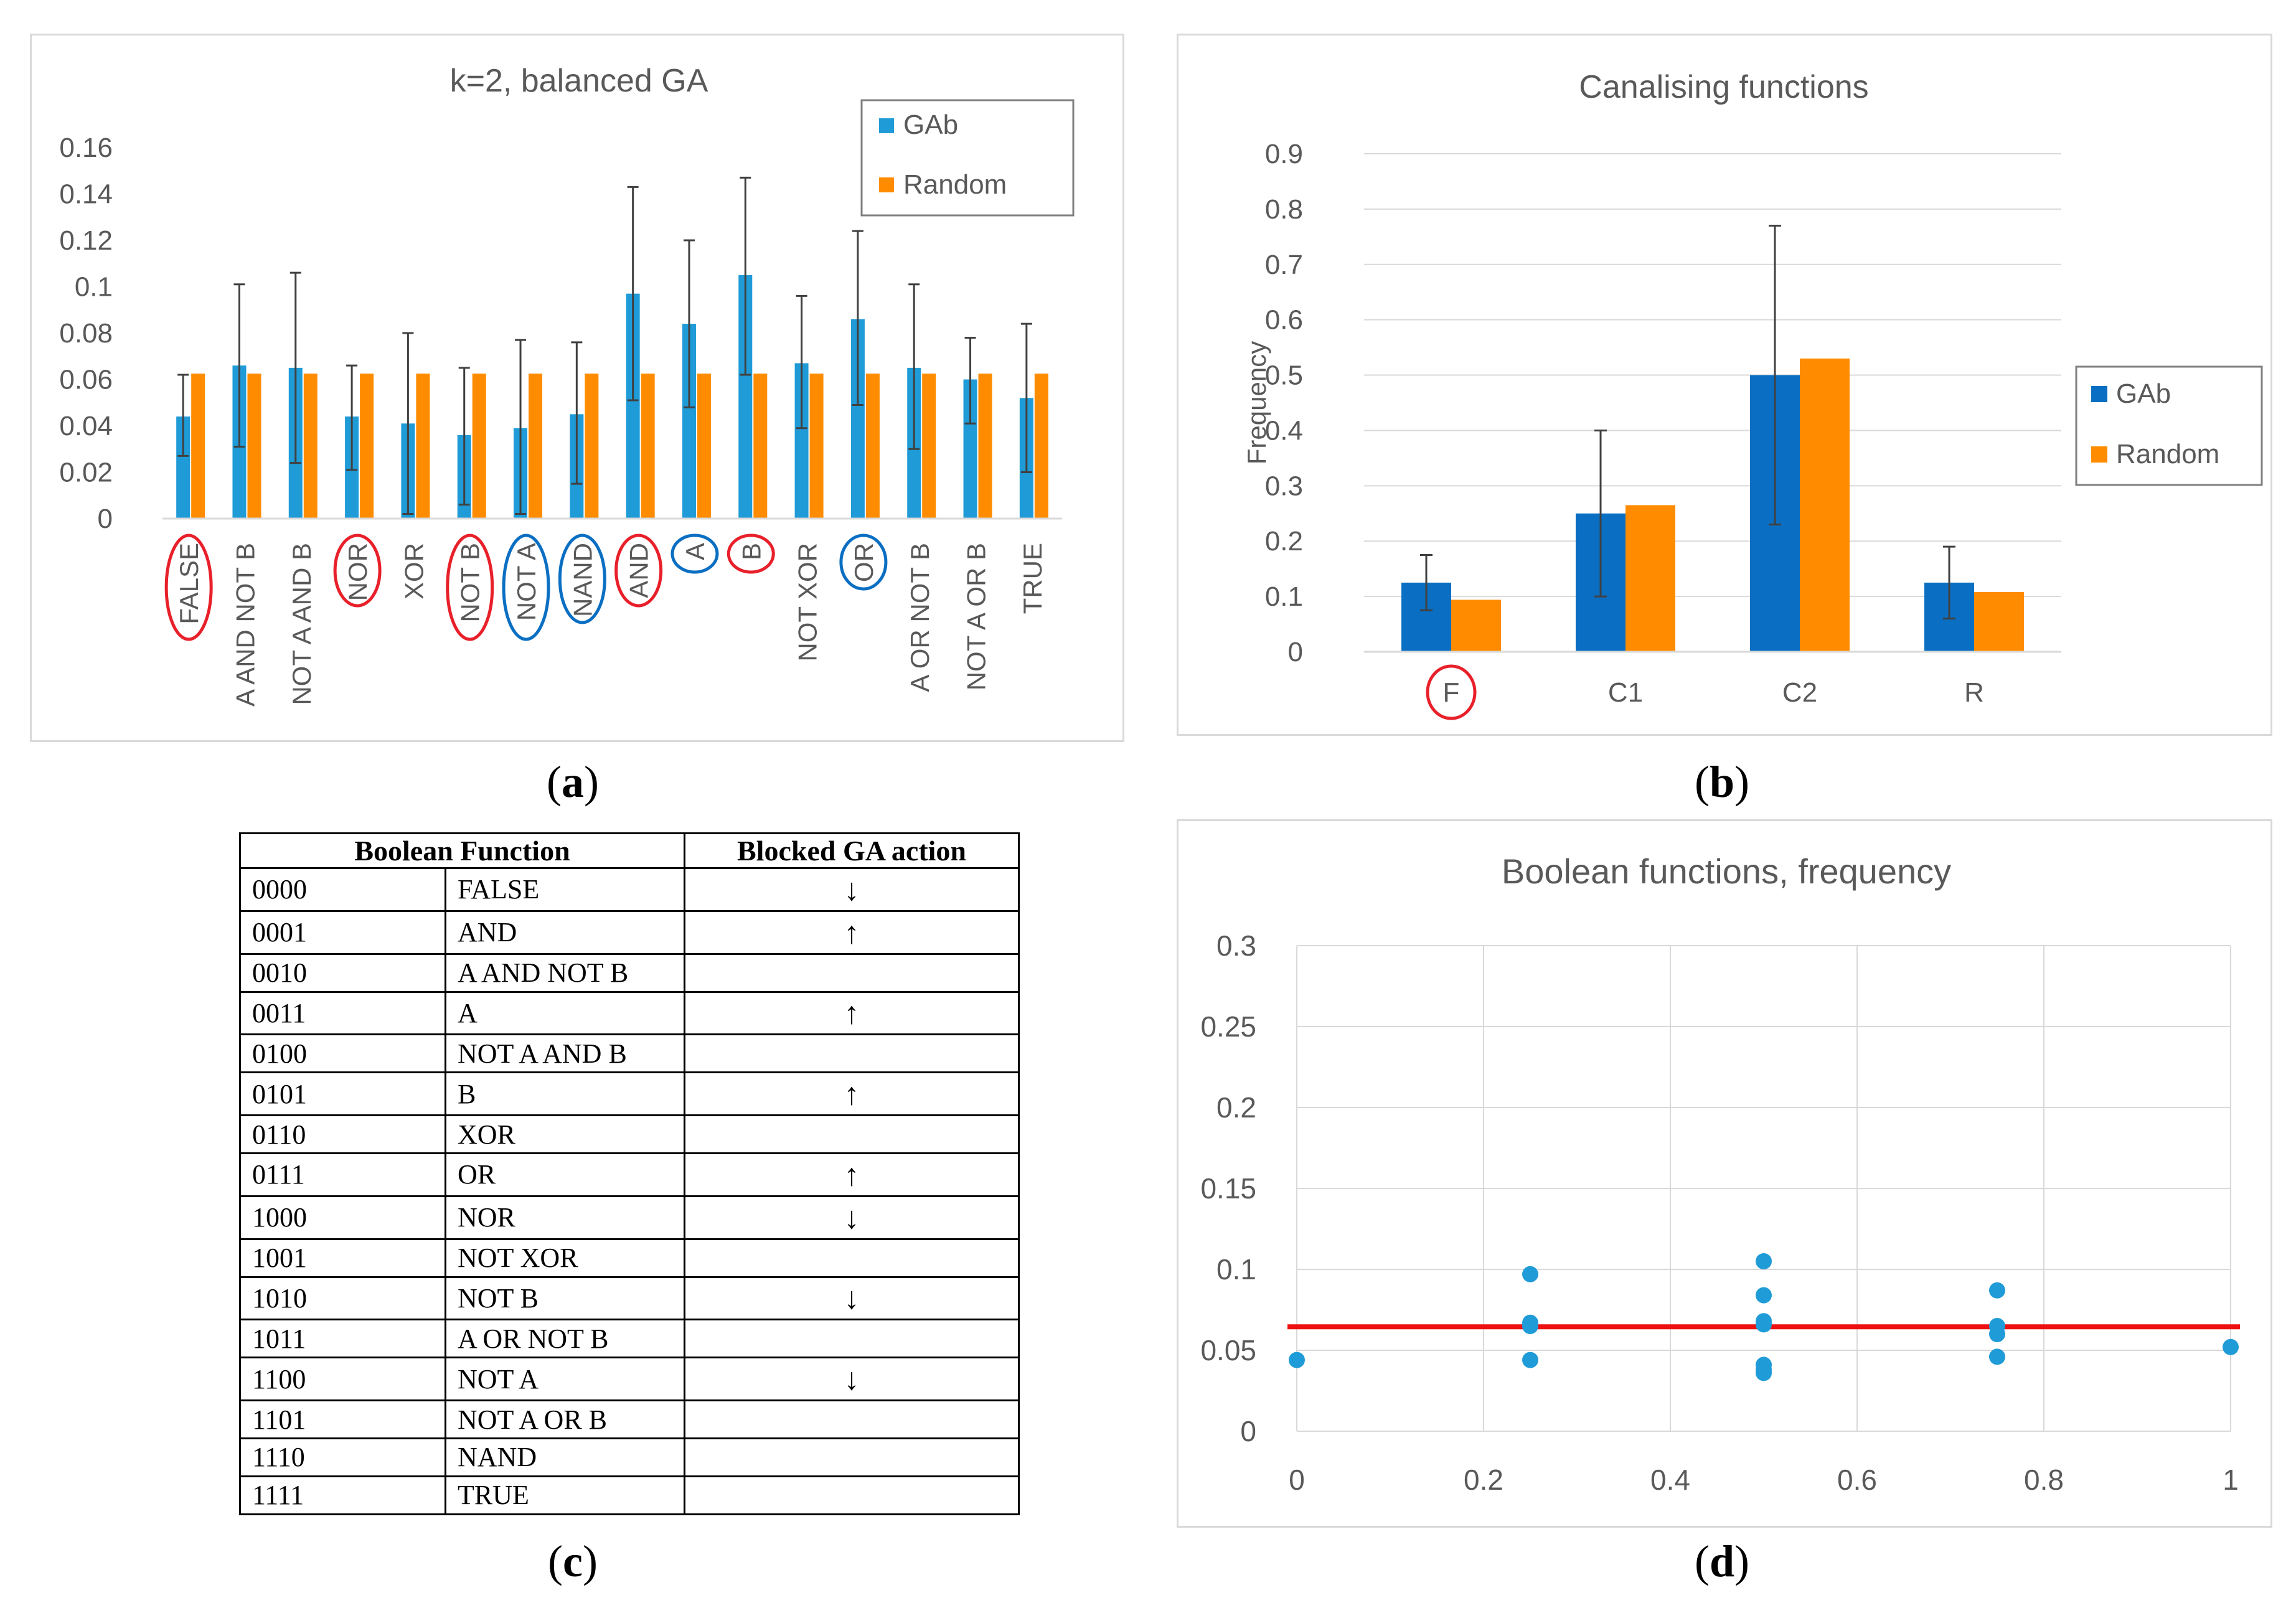 This screenshot has width=2296, height=1613. Describe the element at coordinates (629, 851) in the screenshot. I see `table-header-row: Boolean Function Blocked GA action` at that location.